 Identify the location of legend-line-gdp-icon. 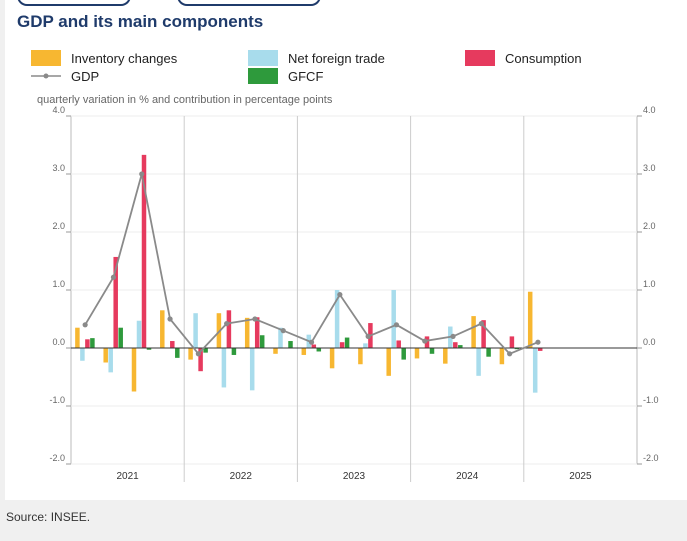
(46, 76).